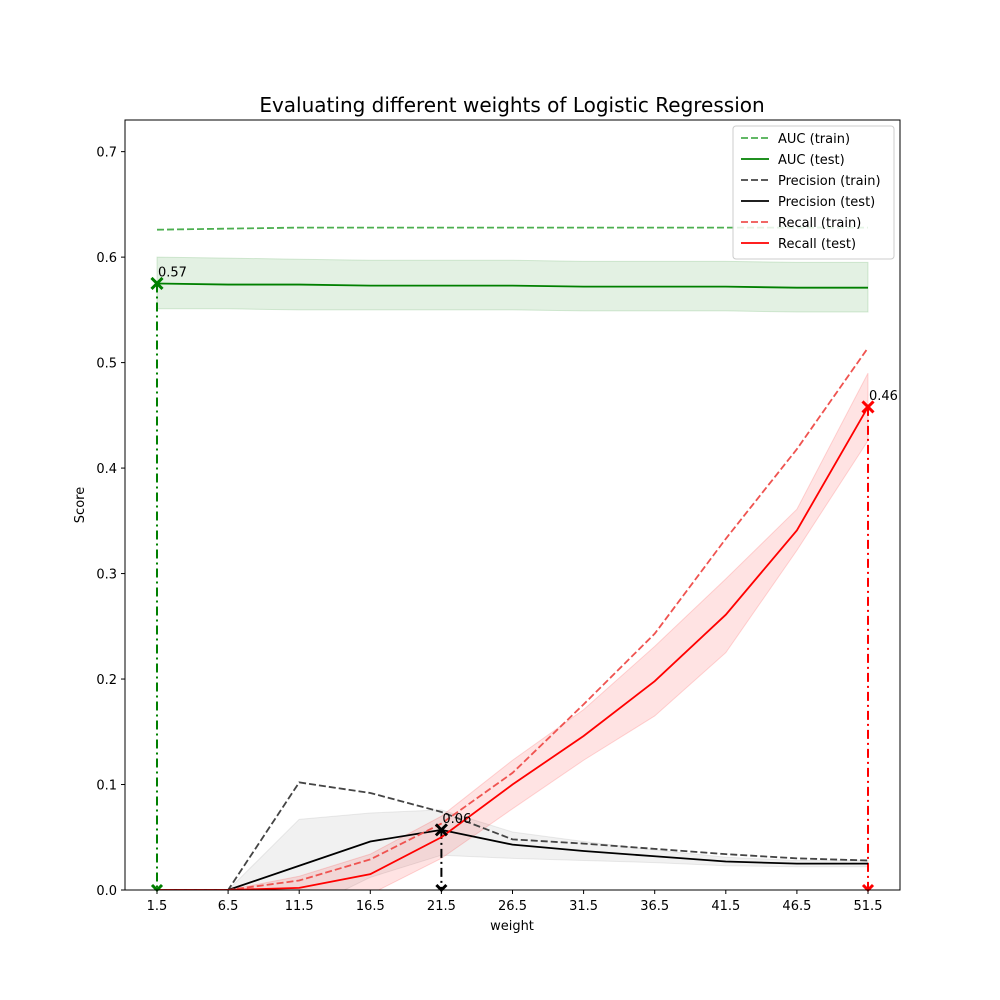 The image size is (1000, 1000). What do you see at coordinates (110, 522) in the screenshot?
I see `y-axis-ticks: 0.0 0.1 0.2 0.3 0.4 0.5 0.6 0.7` at bounding box center [110, 522].